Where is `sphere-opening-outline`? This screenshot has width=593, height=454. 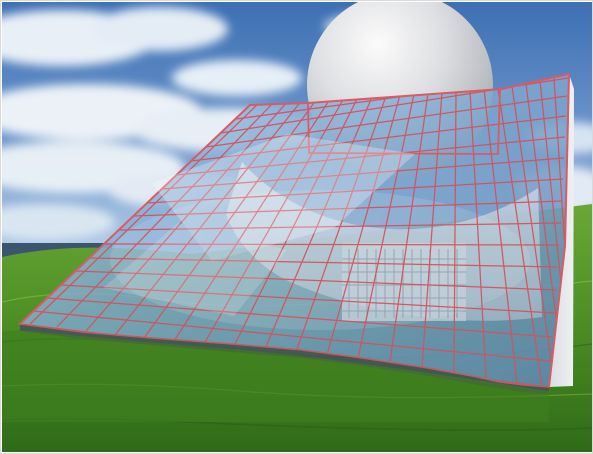
sphere-opening-outline is located at coordinates (404, 121).